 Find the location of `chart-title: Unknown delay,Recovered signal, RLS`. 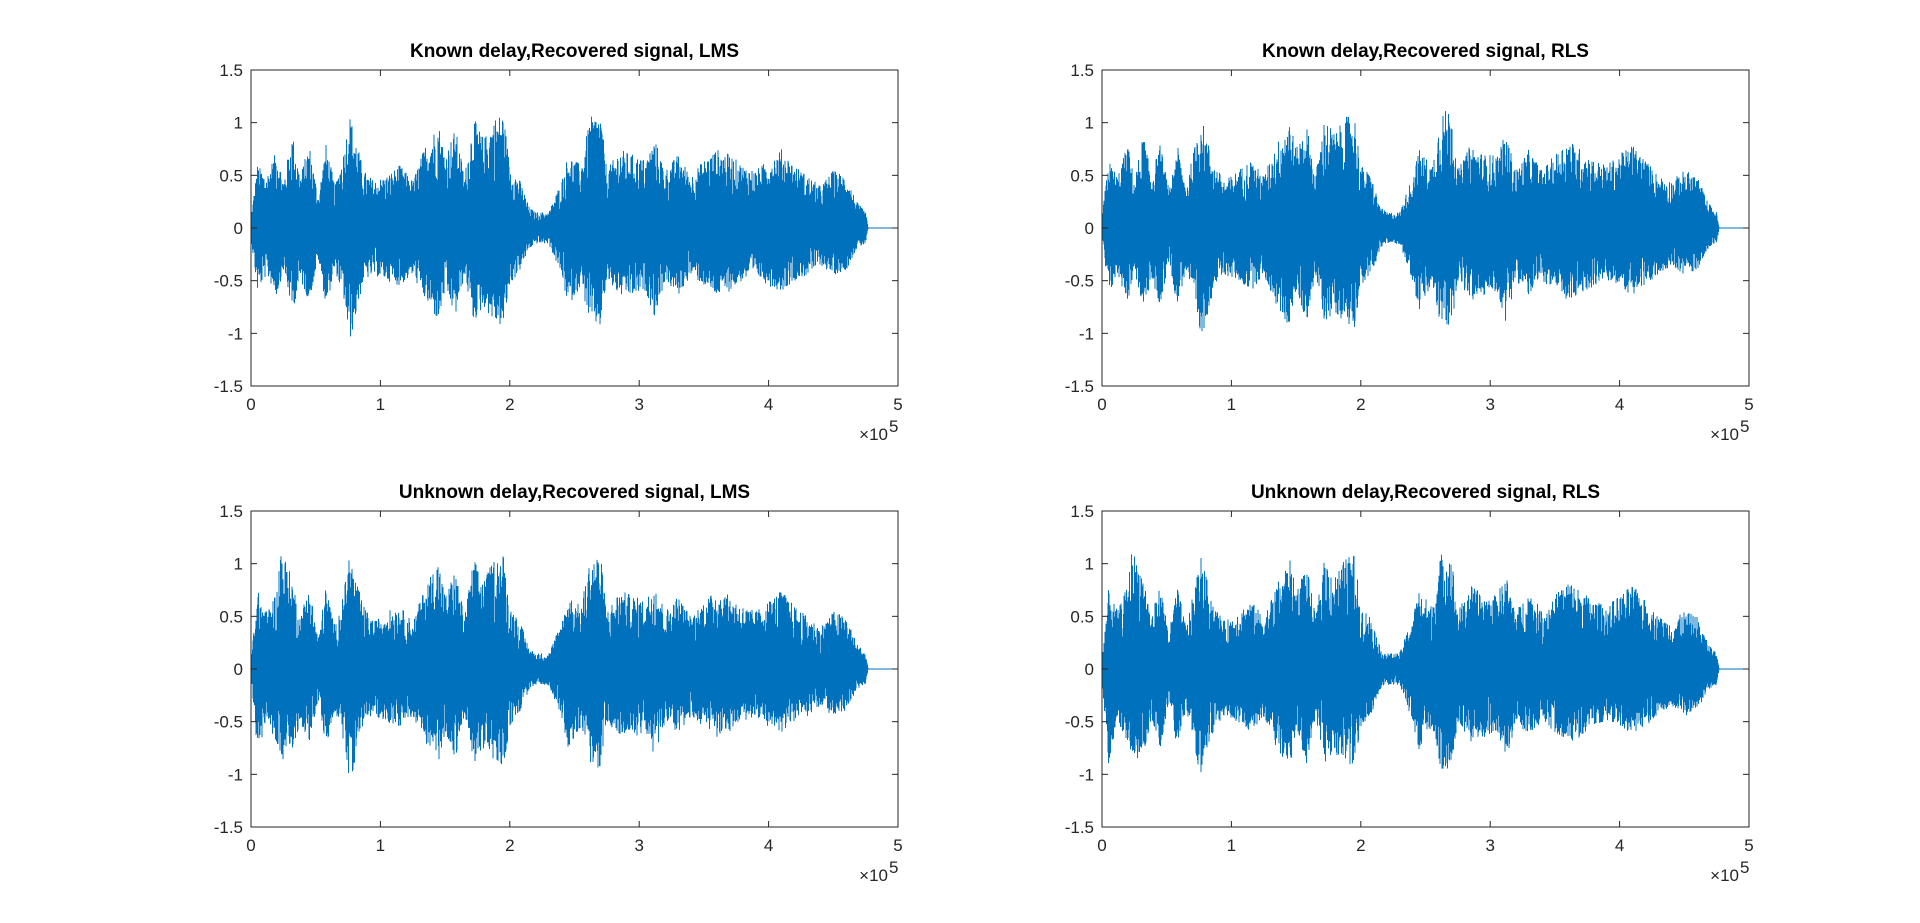

chart-title: Unknown delay,Recovered signal, RLS is located at coordinates (1425, 492).